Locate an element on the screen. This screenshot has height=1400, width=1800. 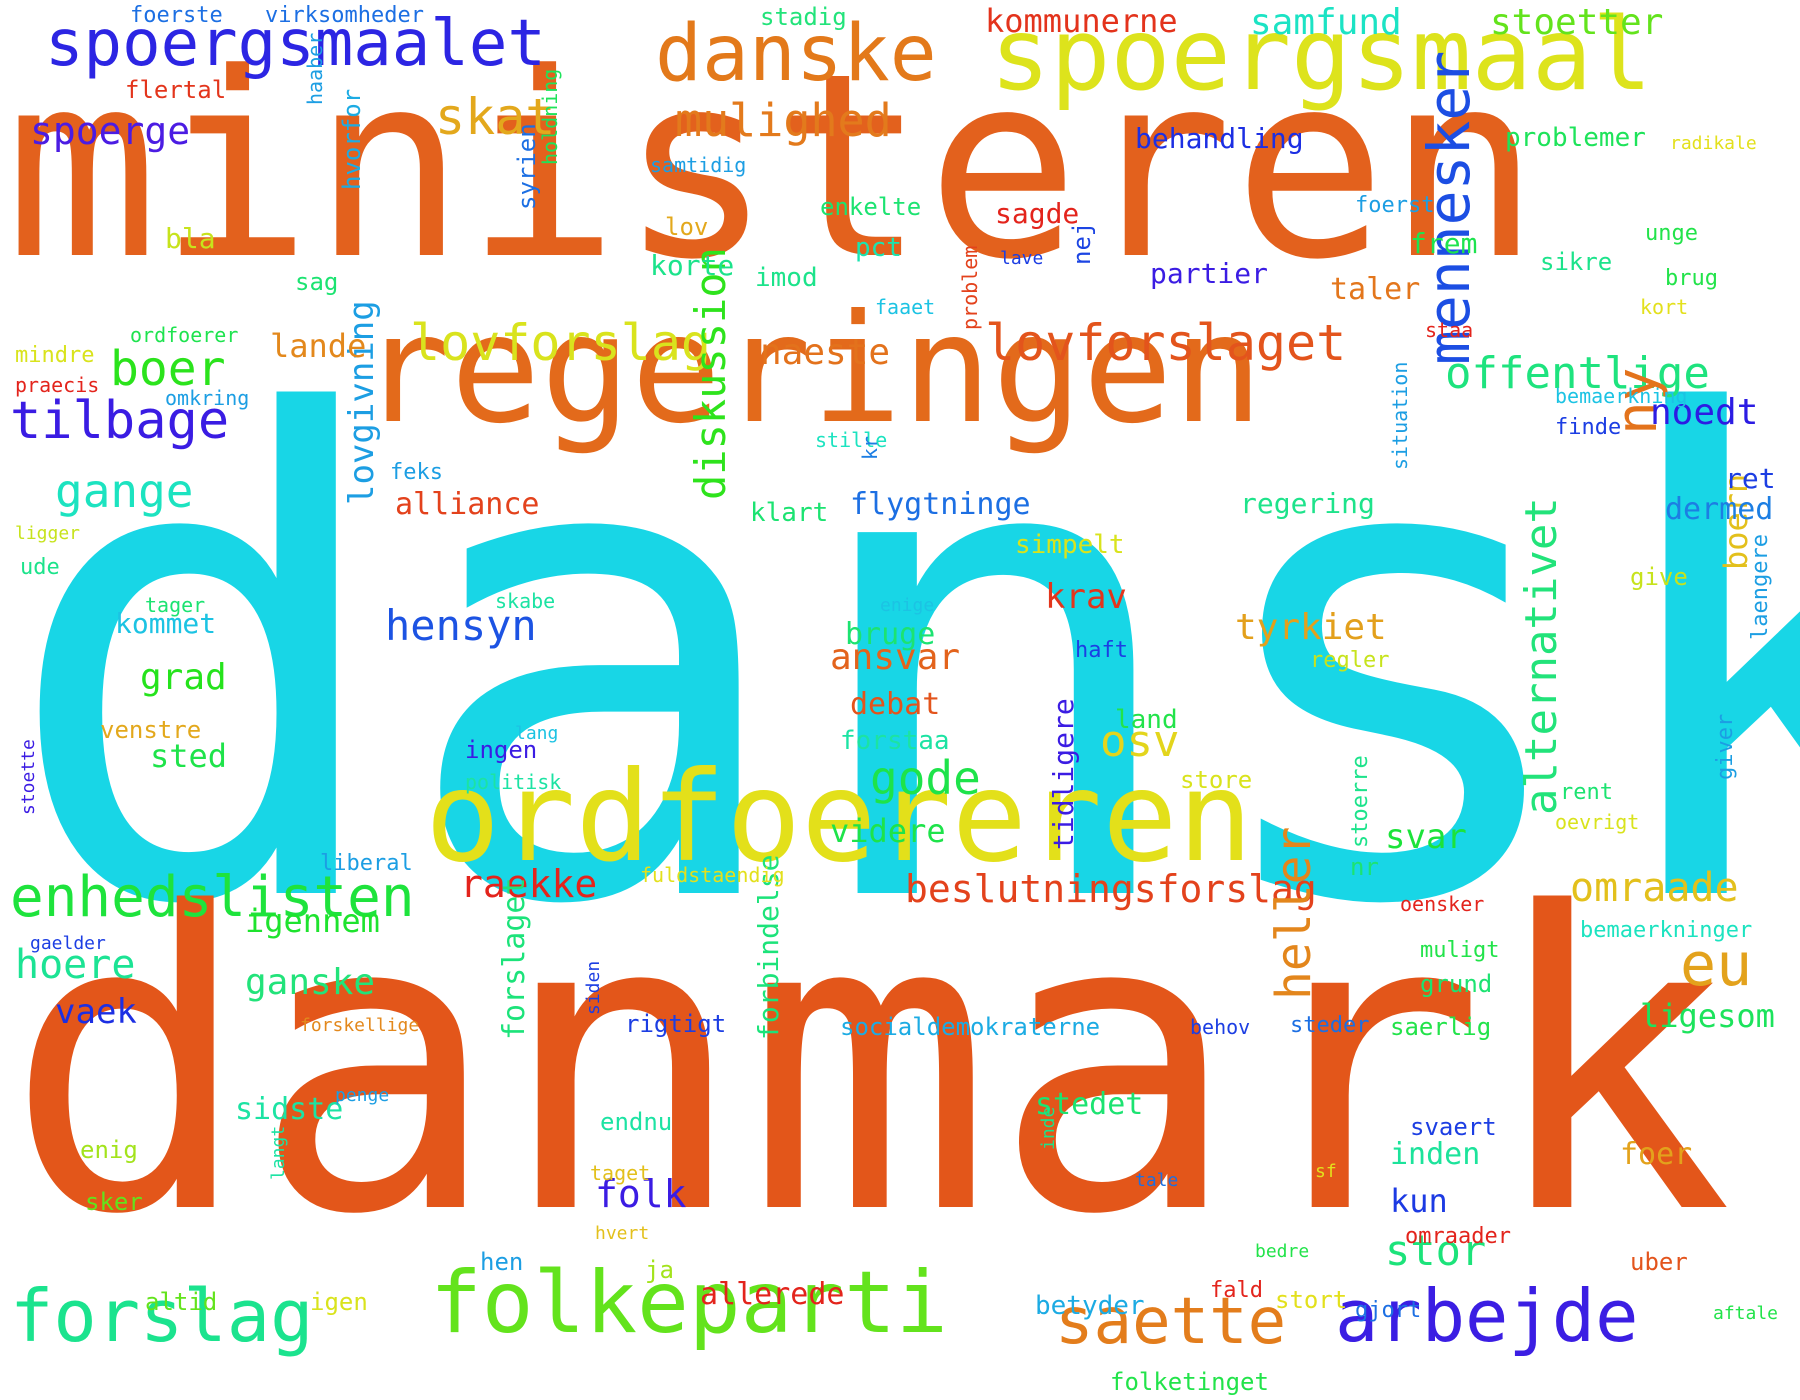
cloud-word: lov is located at coordinates (687, 227).